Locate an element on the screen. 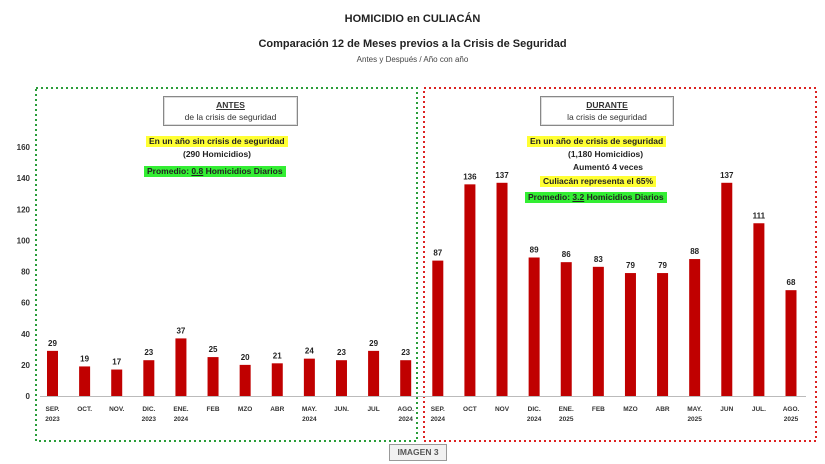 The width and height of the screenshot is (825, 464). y-tick-label: 40 is located at coordinates (25, 334).